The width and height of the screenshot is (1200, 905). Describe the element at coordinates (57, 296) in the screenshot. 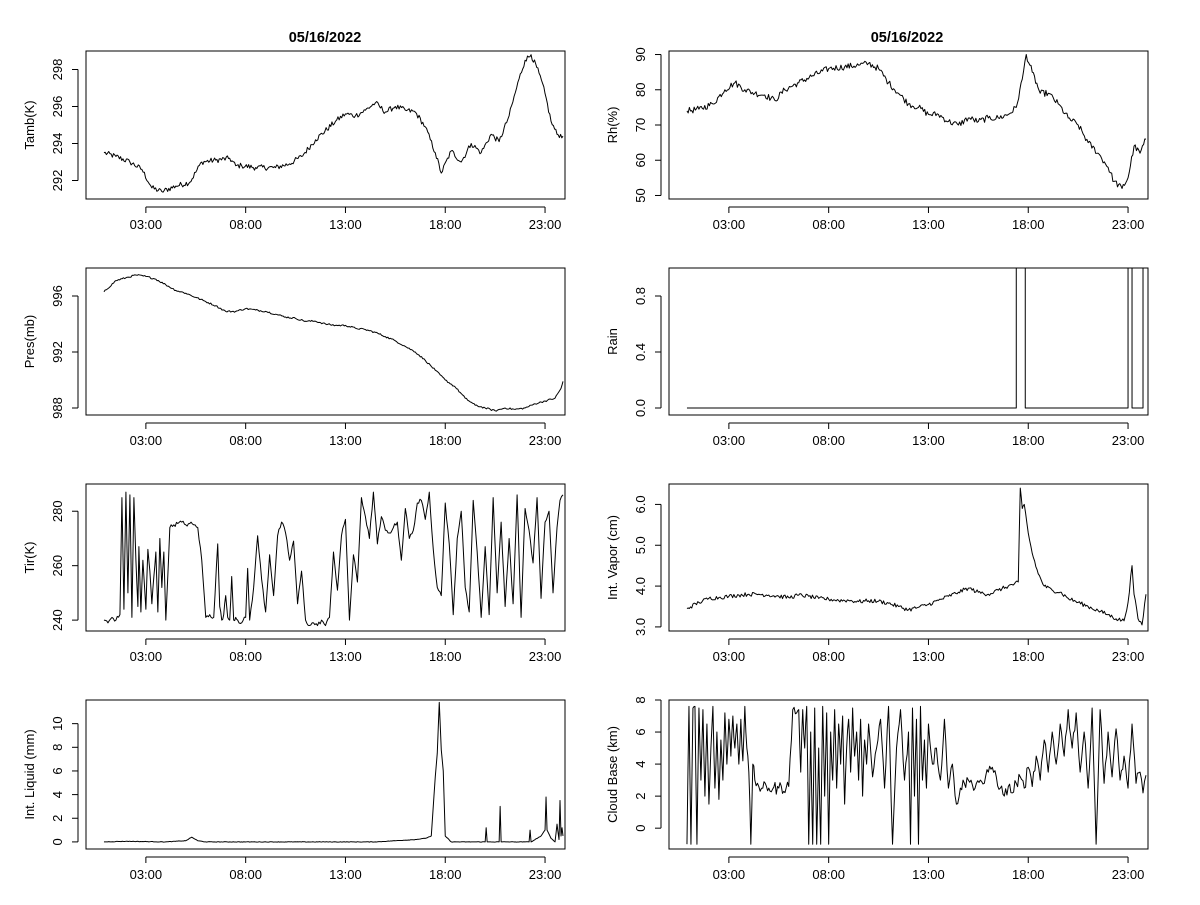

I see `y-tick-label: 996` at that location.